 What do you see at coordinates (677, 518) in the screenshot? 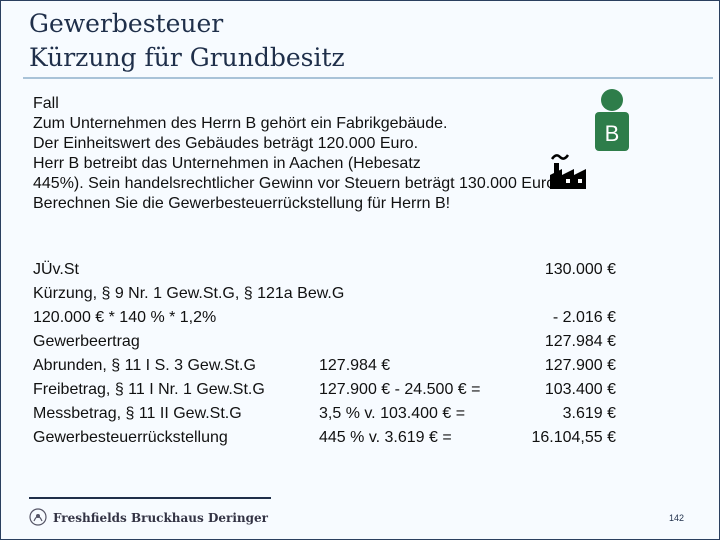
I see `page-number: 142` at bounding box center [677, 518].